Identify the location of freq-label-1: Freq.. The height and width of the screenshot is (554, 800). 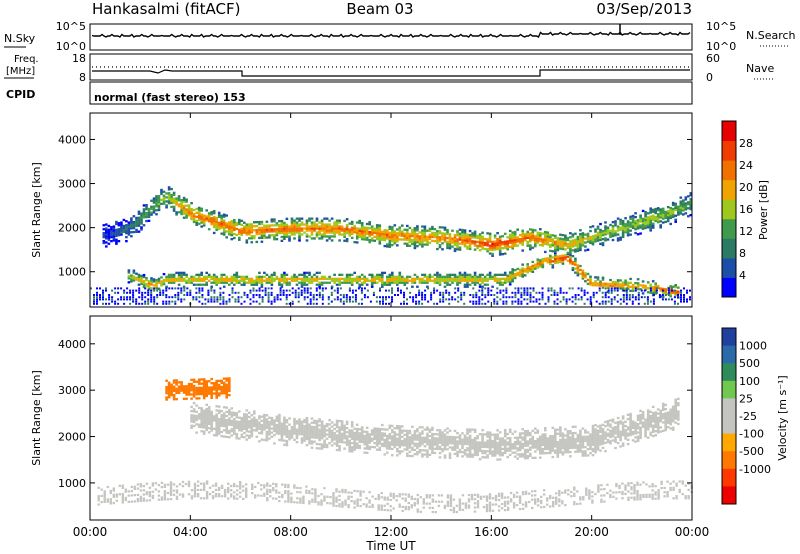
(26, 59).